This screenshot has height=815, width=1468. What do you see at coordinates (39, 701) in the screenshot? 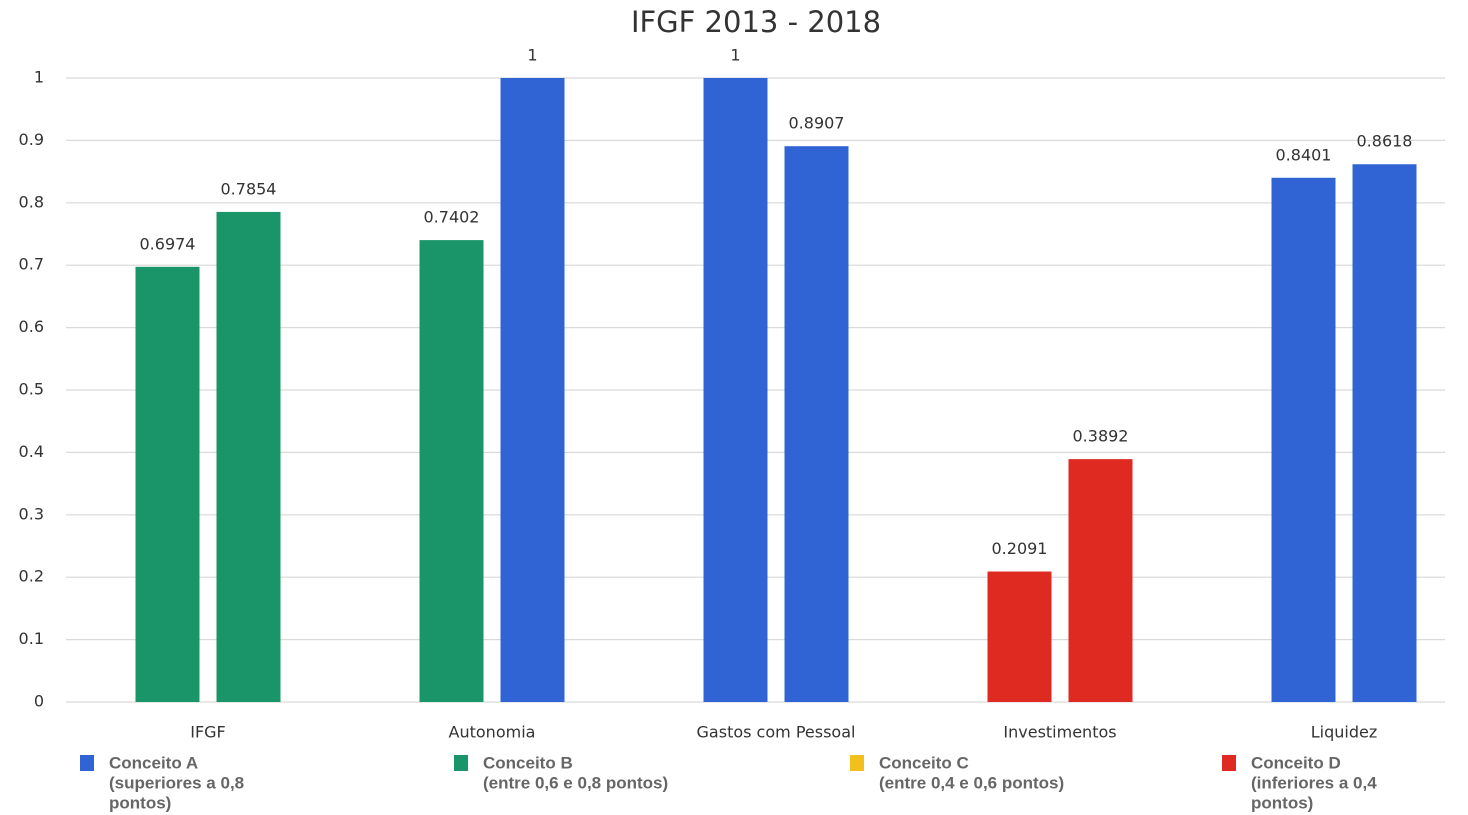
I see `y-tick-label: 0` at bounding box center [39, 701].